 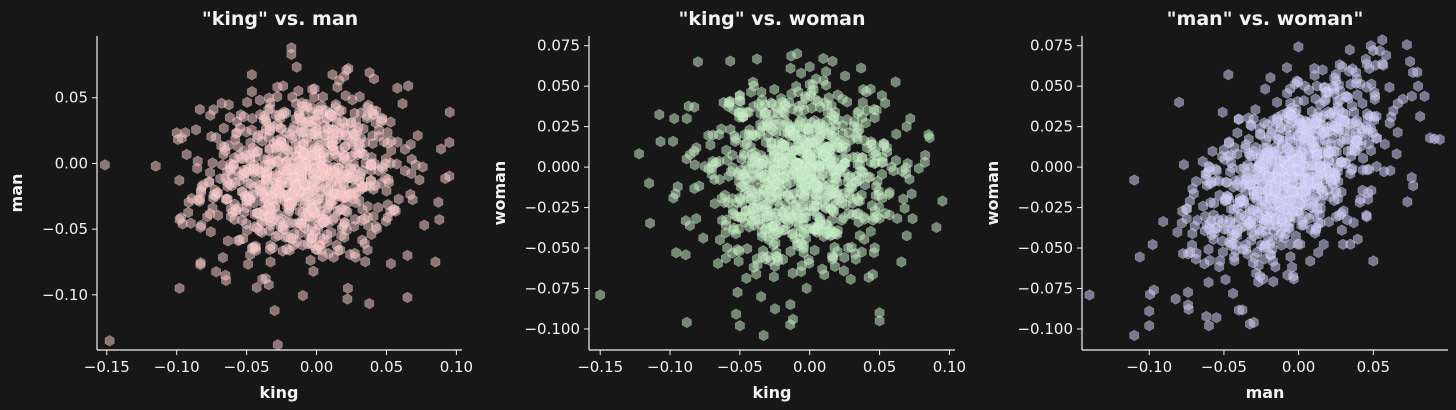 I want to click on y-tick-label: 0.025, so click(x=1051, y=127).